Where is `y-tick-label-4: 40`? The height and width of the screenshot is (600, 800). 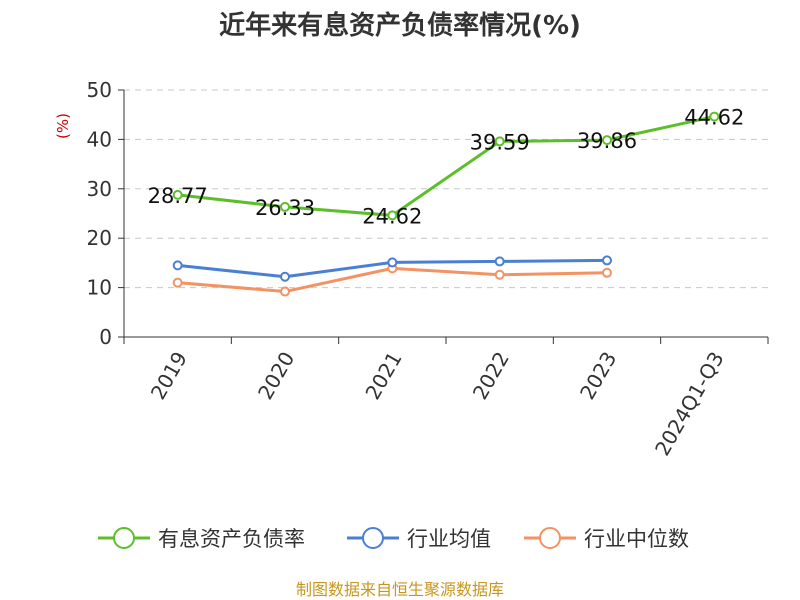 y-tick-label-4: 40 is located at coordinates (99, 139).